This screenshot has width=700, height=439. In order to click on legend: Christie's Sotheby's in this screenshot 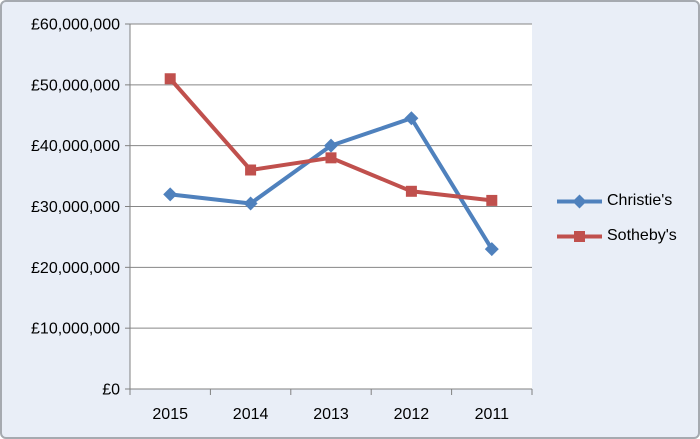, I will do `click(616, 225)`.